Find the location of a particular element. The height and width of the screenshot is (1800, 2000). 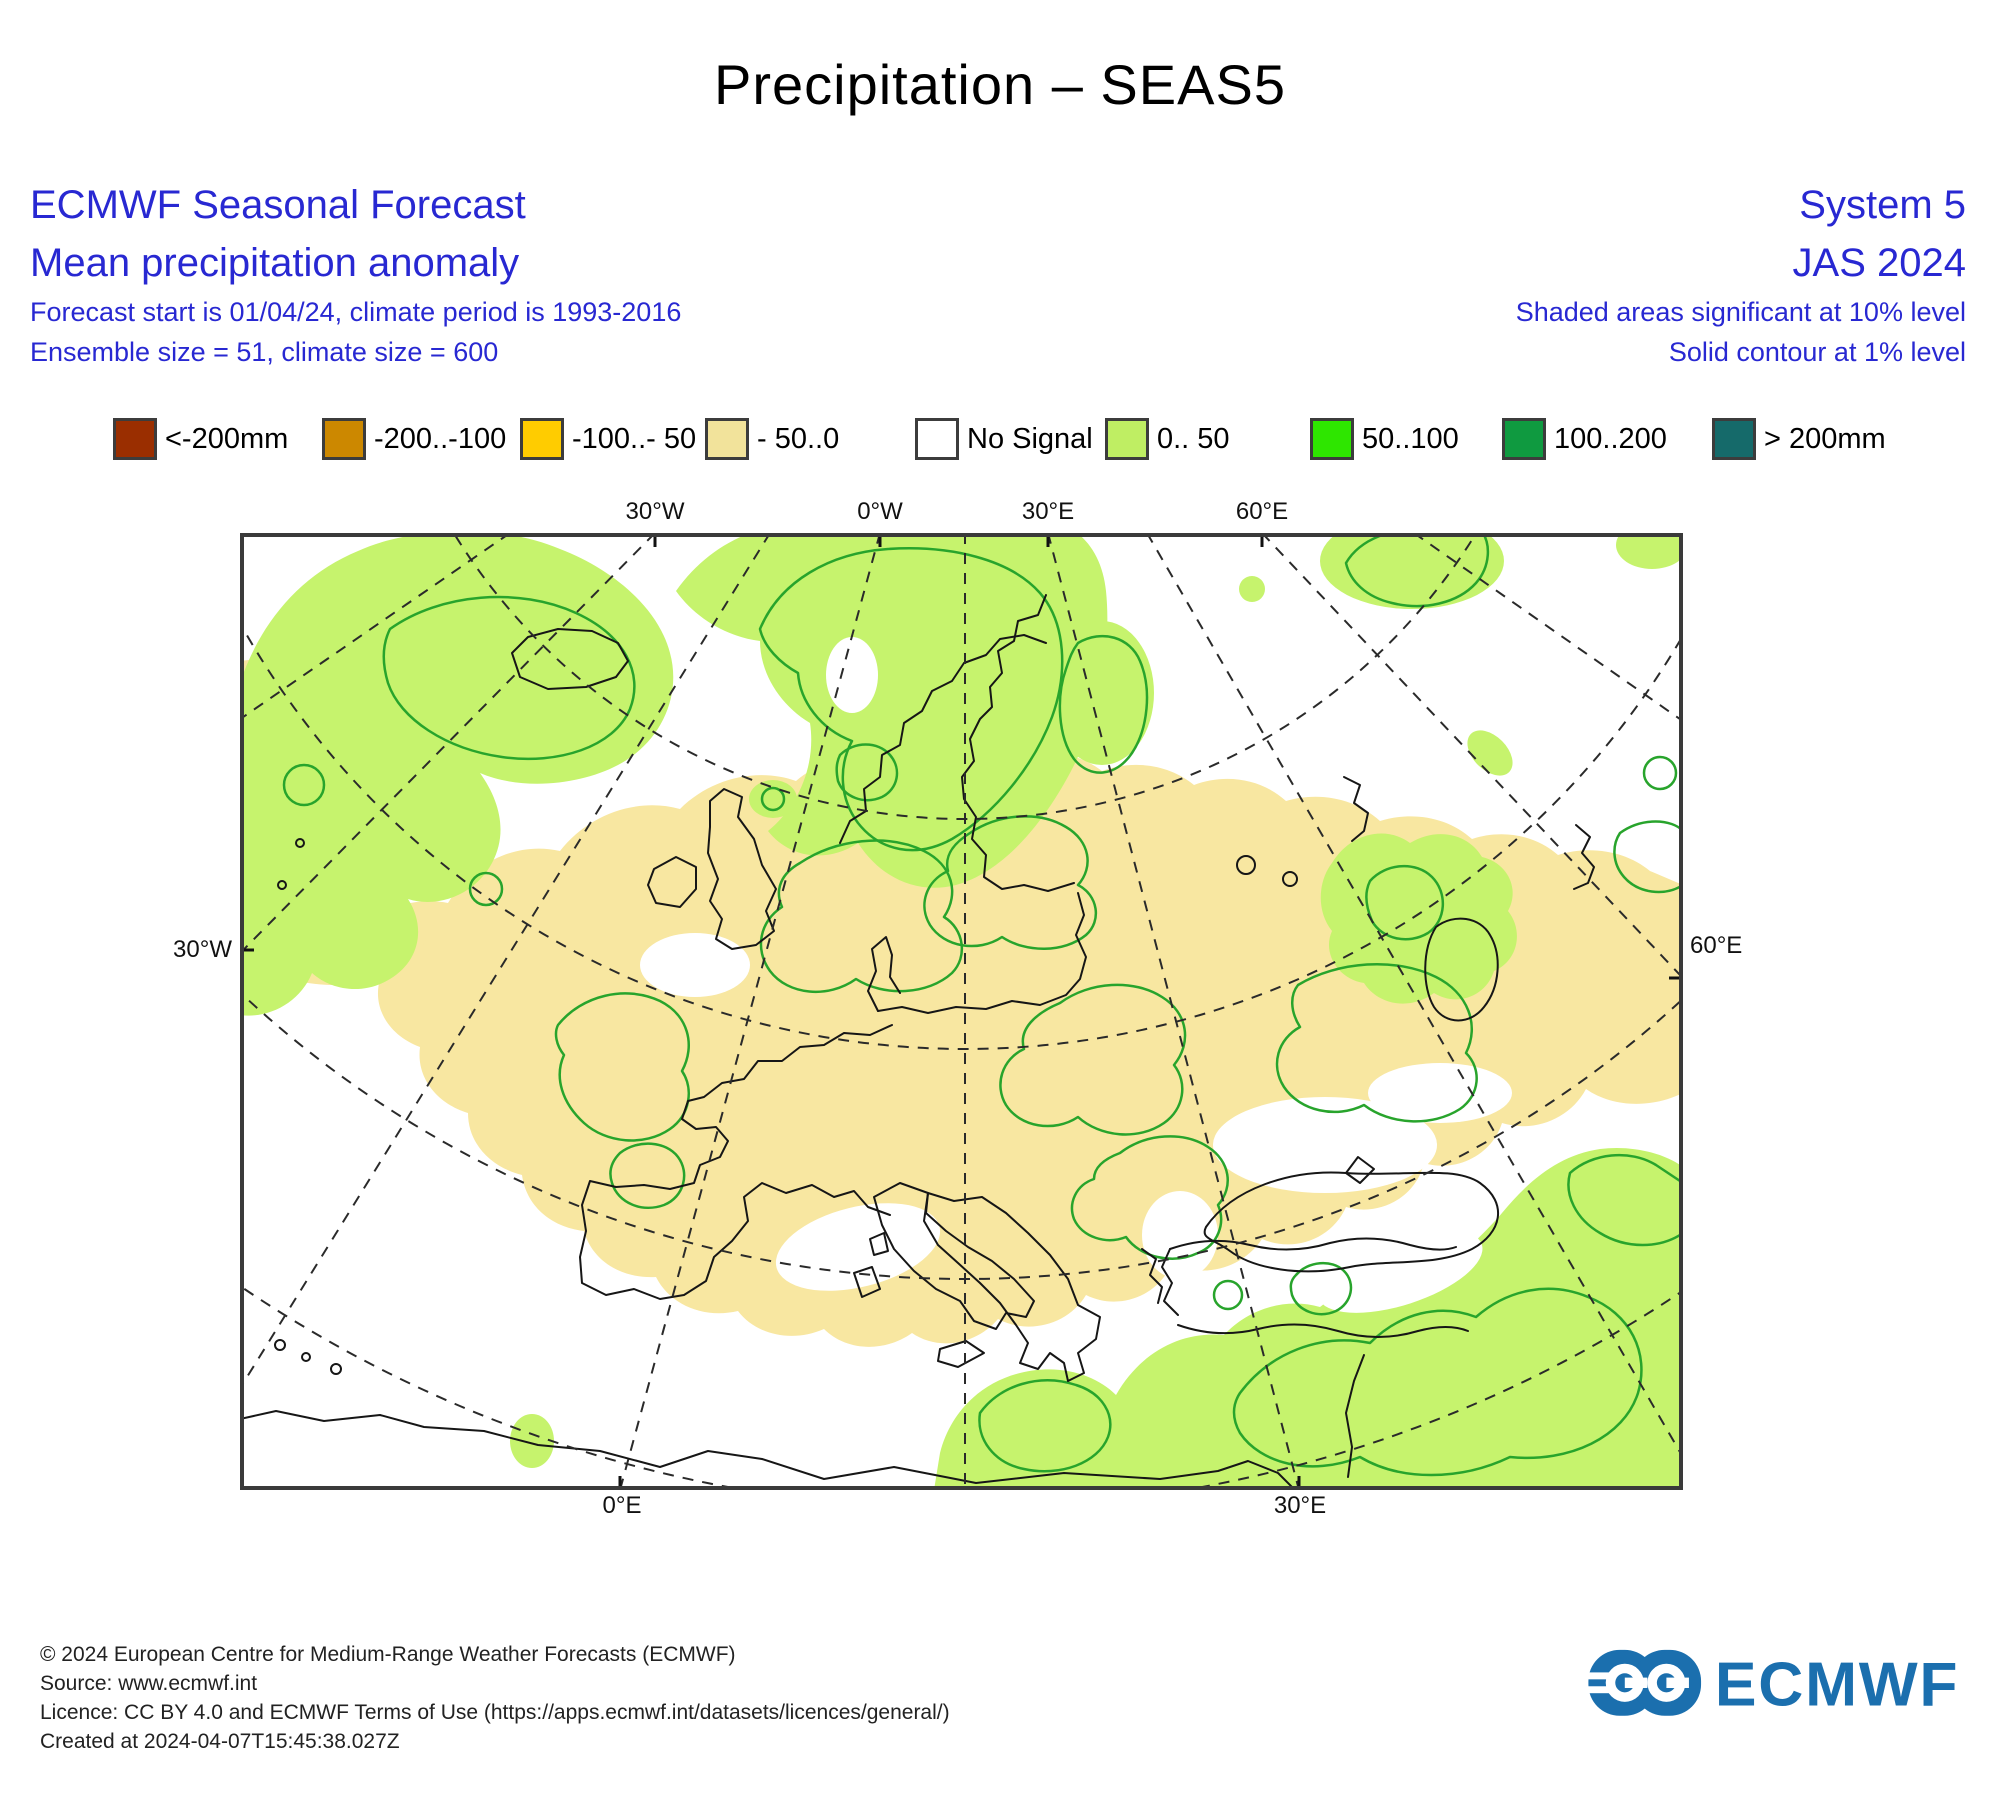

graticule-label-left-30w: 30°W is located at coordinates (202, 949).